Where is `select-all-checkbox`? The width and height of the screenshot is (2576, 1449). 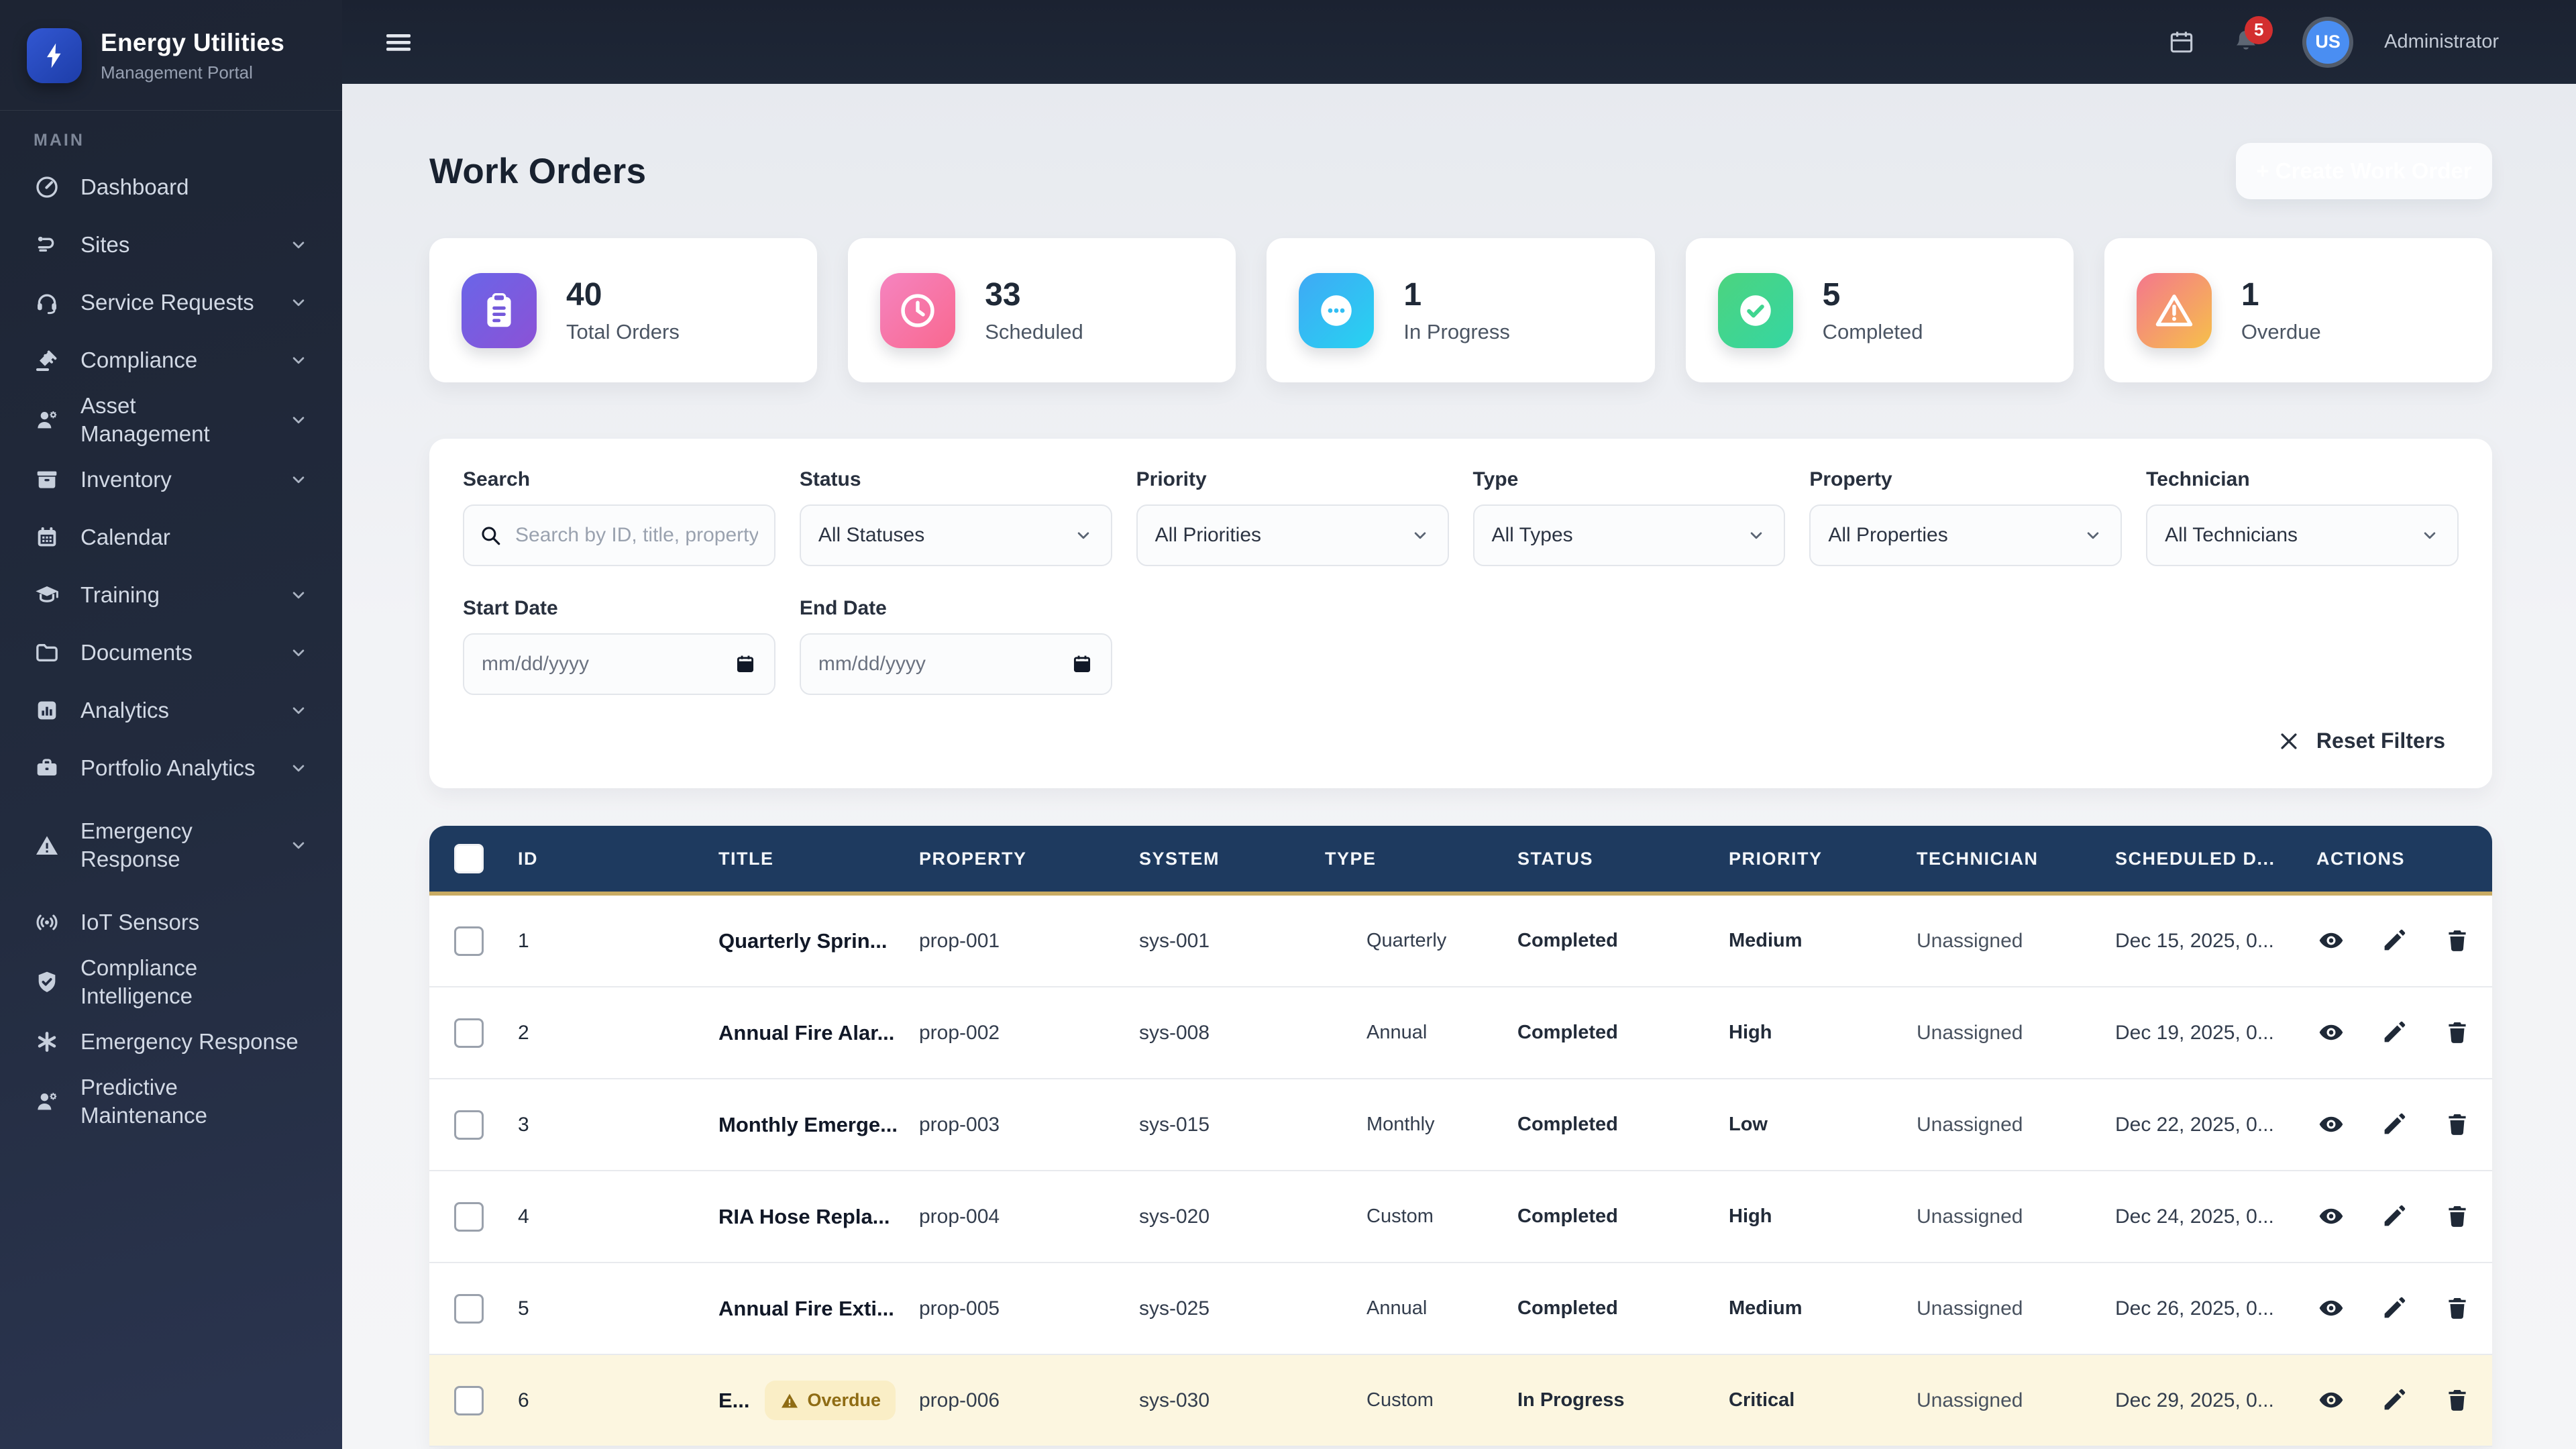 select-all-checkbox is located at coordinates (469, 858).